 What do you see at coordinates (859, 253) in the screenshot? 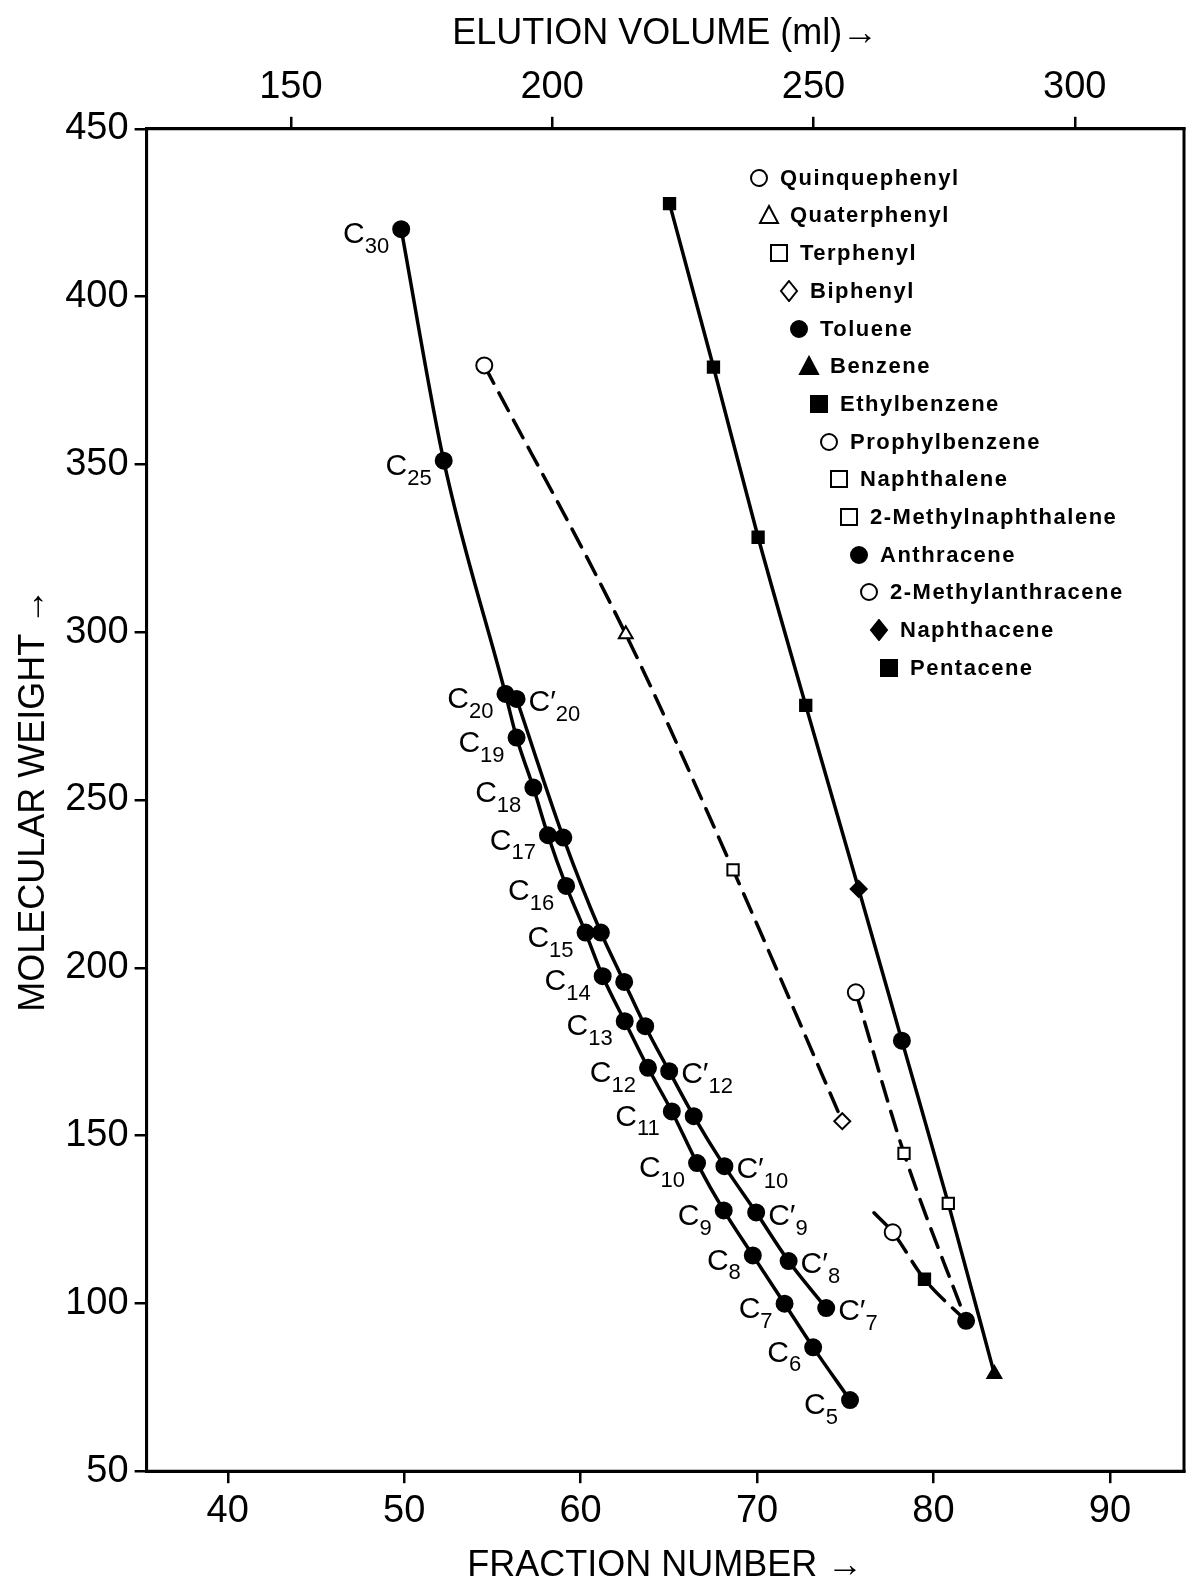
I see `legend-label: Terphenyl` at bounding box center [859, 253].